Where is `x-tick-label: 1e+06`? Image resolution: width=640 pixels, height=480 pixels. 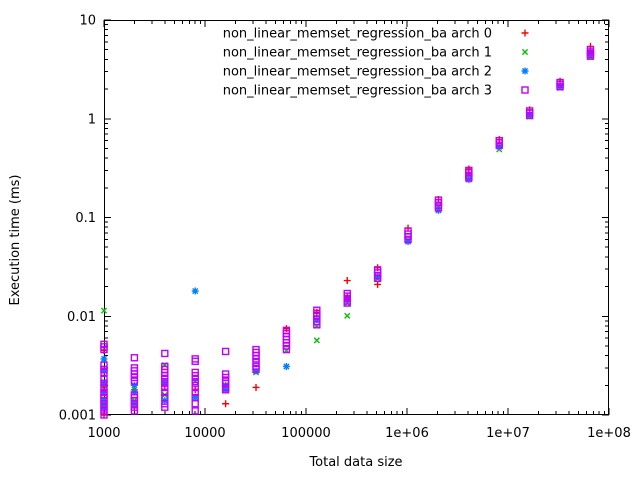 x-tick-label: 1e+06 is located at coordinates (407, 433).